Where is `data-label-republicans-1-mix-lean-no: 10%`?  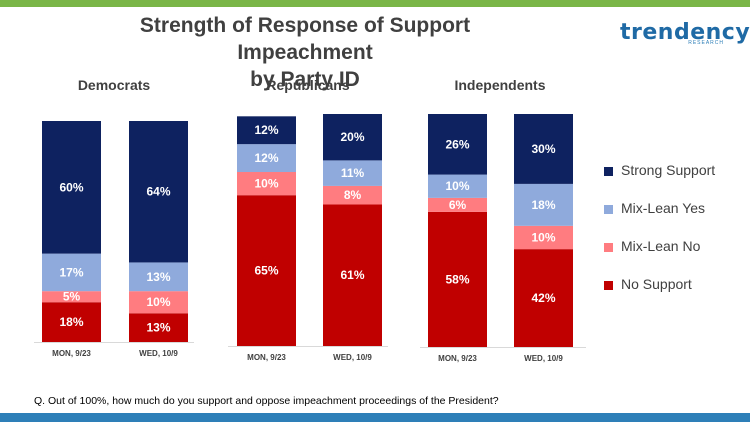
data-label-republicans-1-mix-lean-no: 10% is located at coordinates (266, 184).